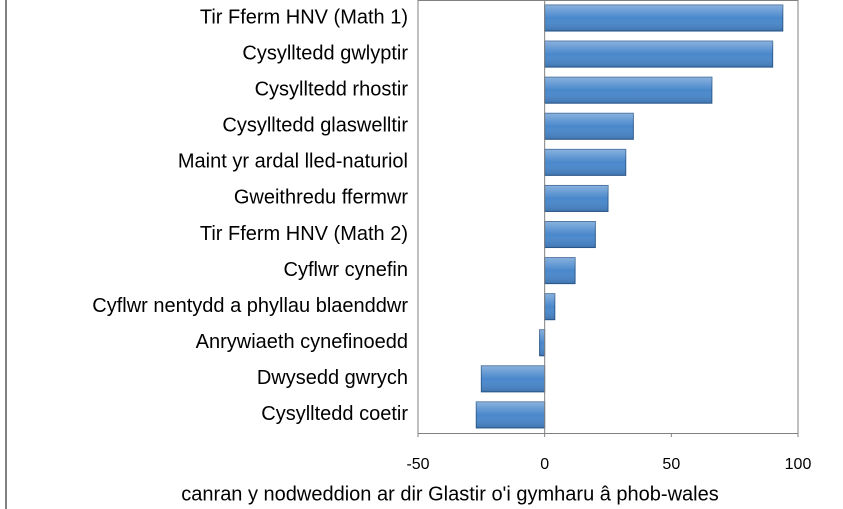  Describe the element at coordinates (304, 234) in the screenshot. I see `y-tick-label: Tir Fferm HNV (Math 2)` at that location.